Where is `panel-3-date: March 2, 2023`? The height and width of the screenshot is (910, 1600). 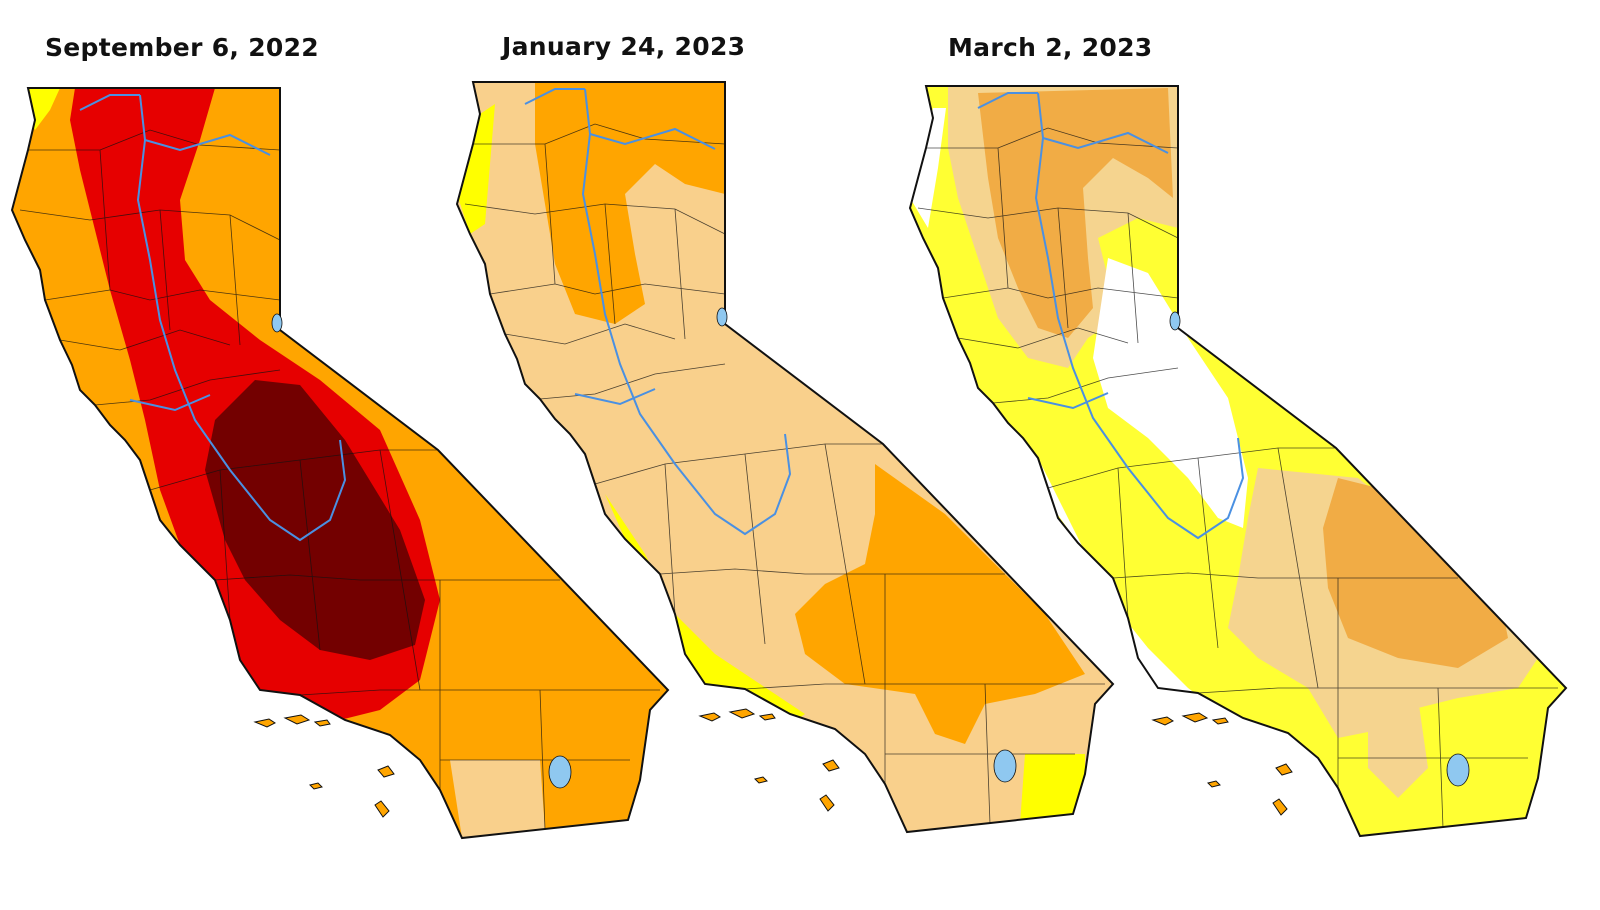
panel-3-date: March 2, 2023 is located at coordinates (1050, 47).